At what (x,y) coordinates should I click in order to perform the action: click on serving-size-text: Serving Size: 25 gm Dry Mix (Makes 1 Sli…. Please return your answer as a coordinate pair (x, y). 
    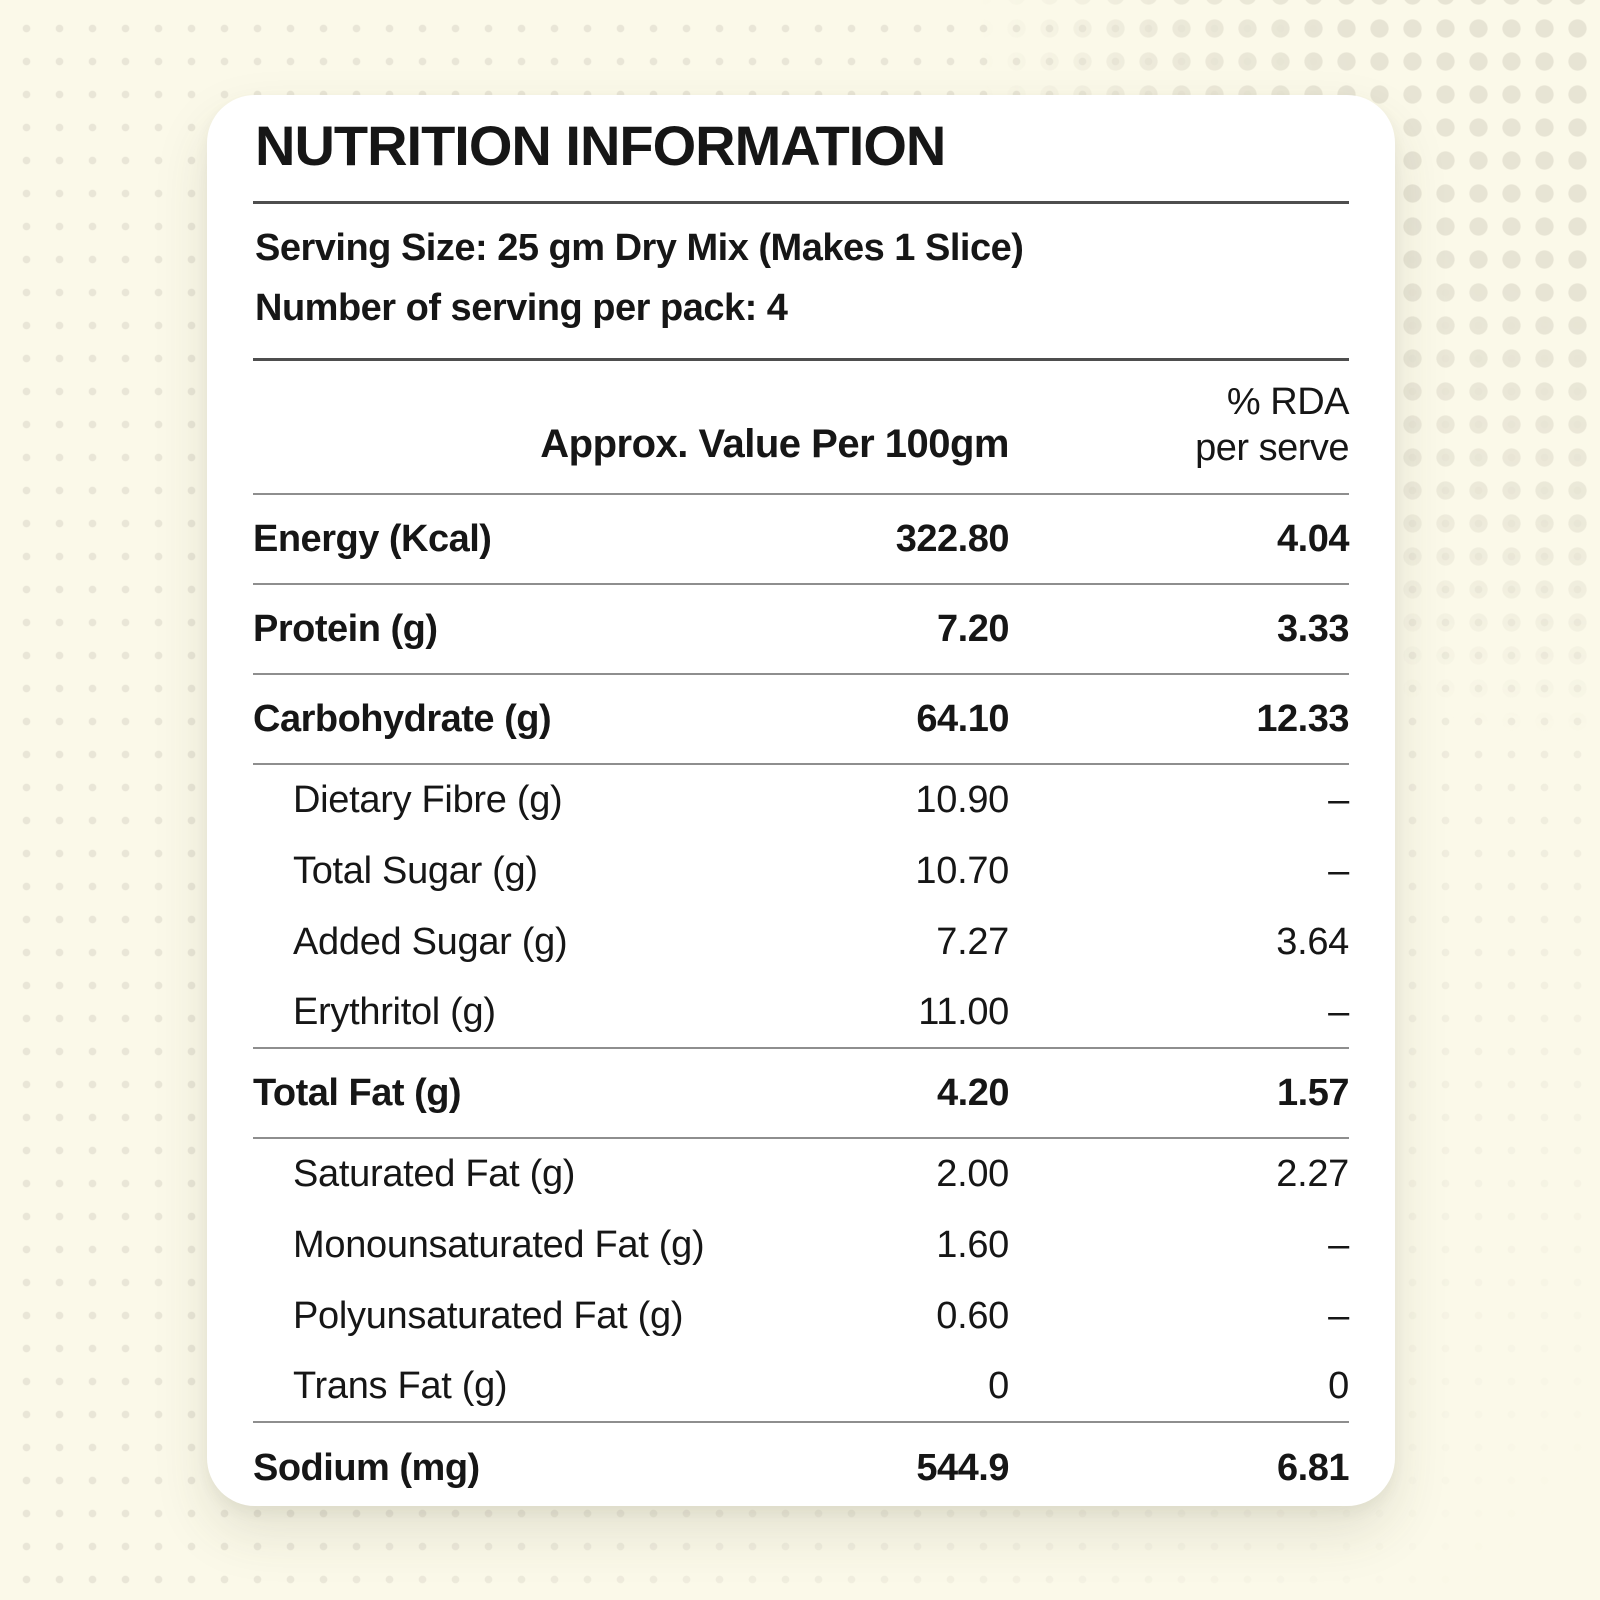
    Looking at the image, I should click on (639, 248).